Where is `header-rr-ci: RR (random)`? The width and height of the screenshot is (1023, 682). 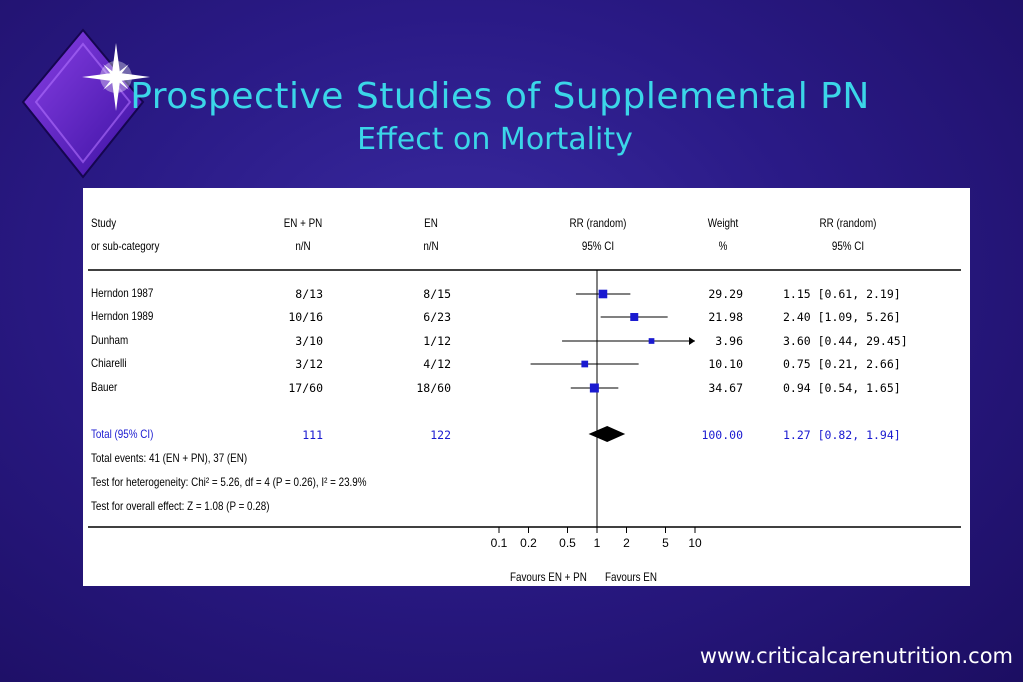 header-rr-ci: RR (random) is located at coordinates (848, 223).